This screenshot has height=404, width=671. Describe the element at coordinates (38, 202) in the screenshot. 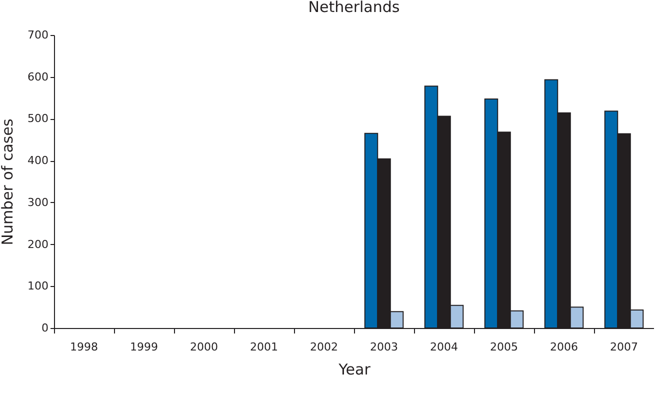

I see `y-tick-label: 300` at that location.